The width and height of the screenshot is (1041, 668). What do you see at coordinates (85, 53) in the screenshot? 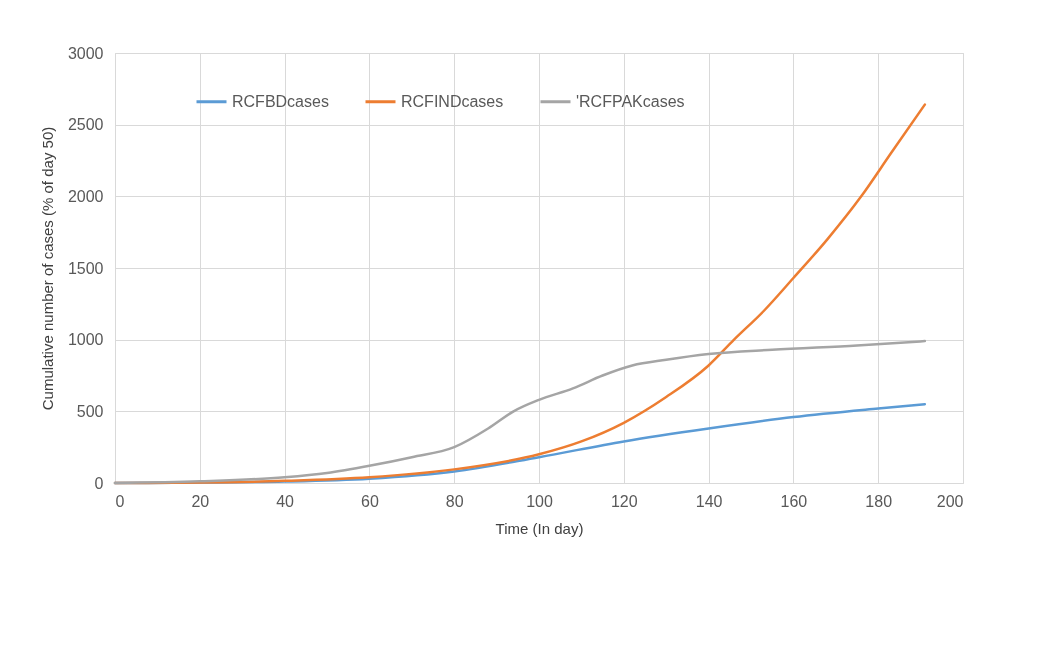
I see `y-tick-label: 3000` at bounding box center [85, 53].